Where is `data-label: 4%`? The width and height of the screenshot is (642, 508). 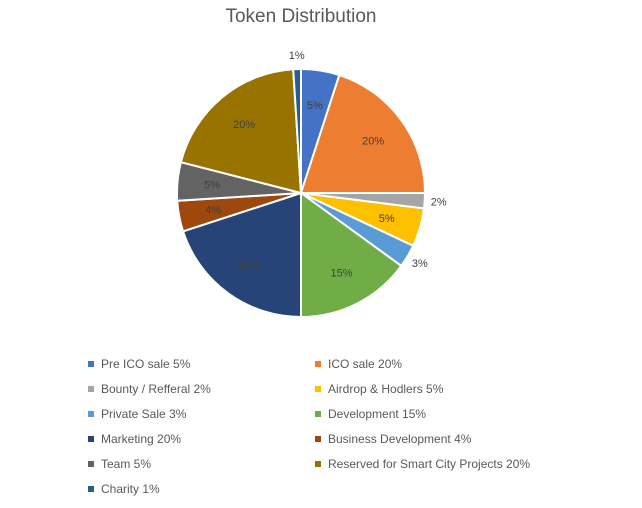
data-label: 4% is located at coordinates (213, 211).